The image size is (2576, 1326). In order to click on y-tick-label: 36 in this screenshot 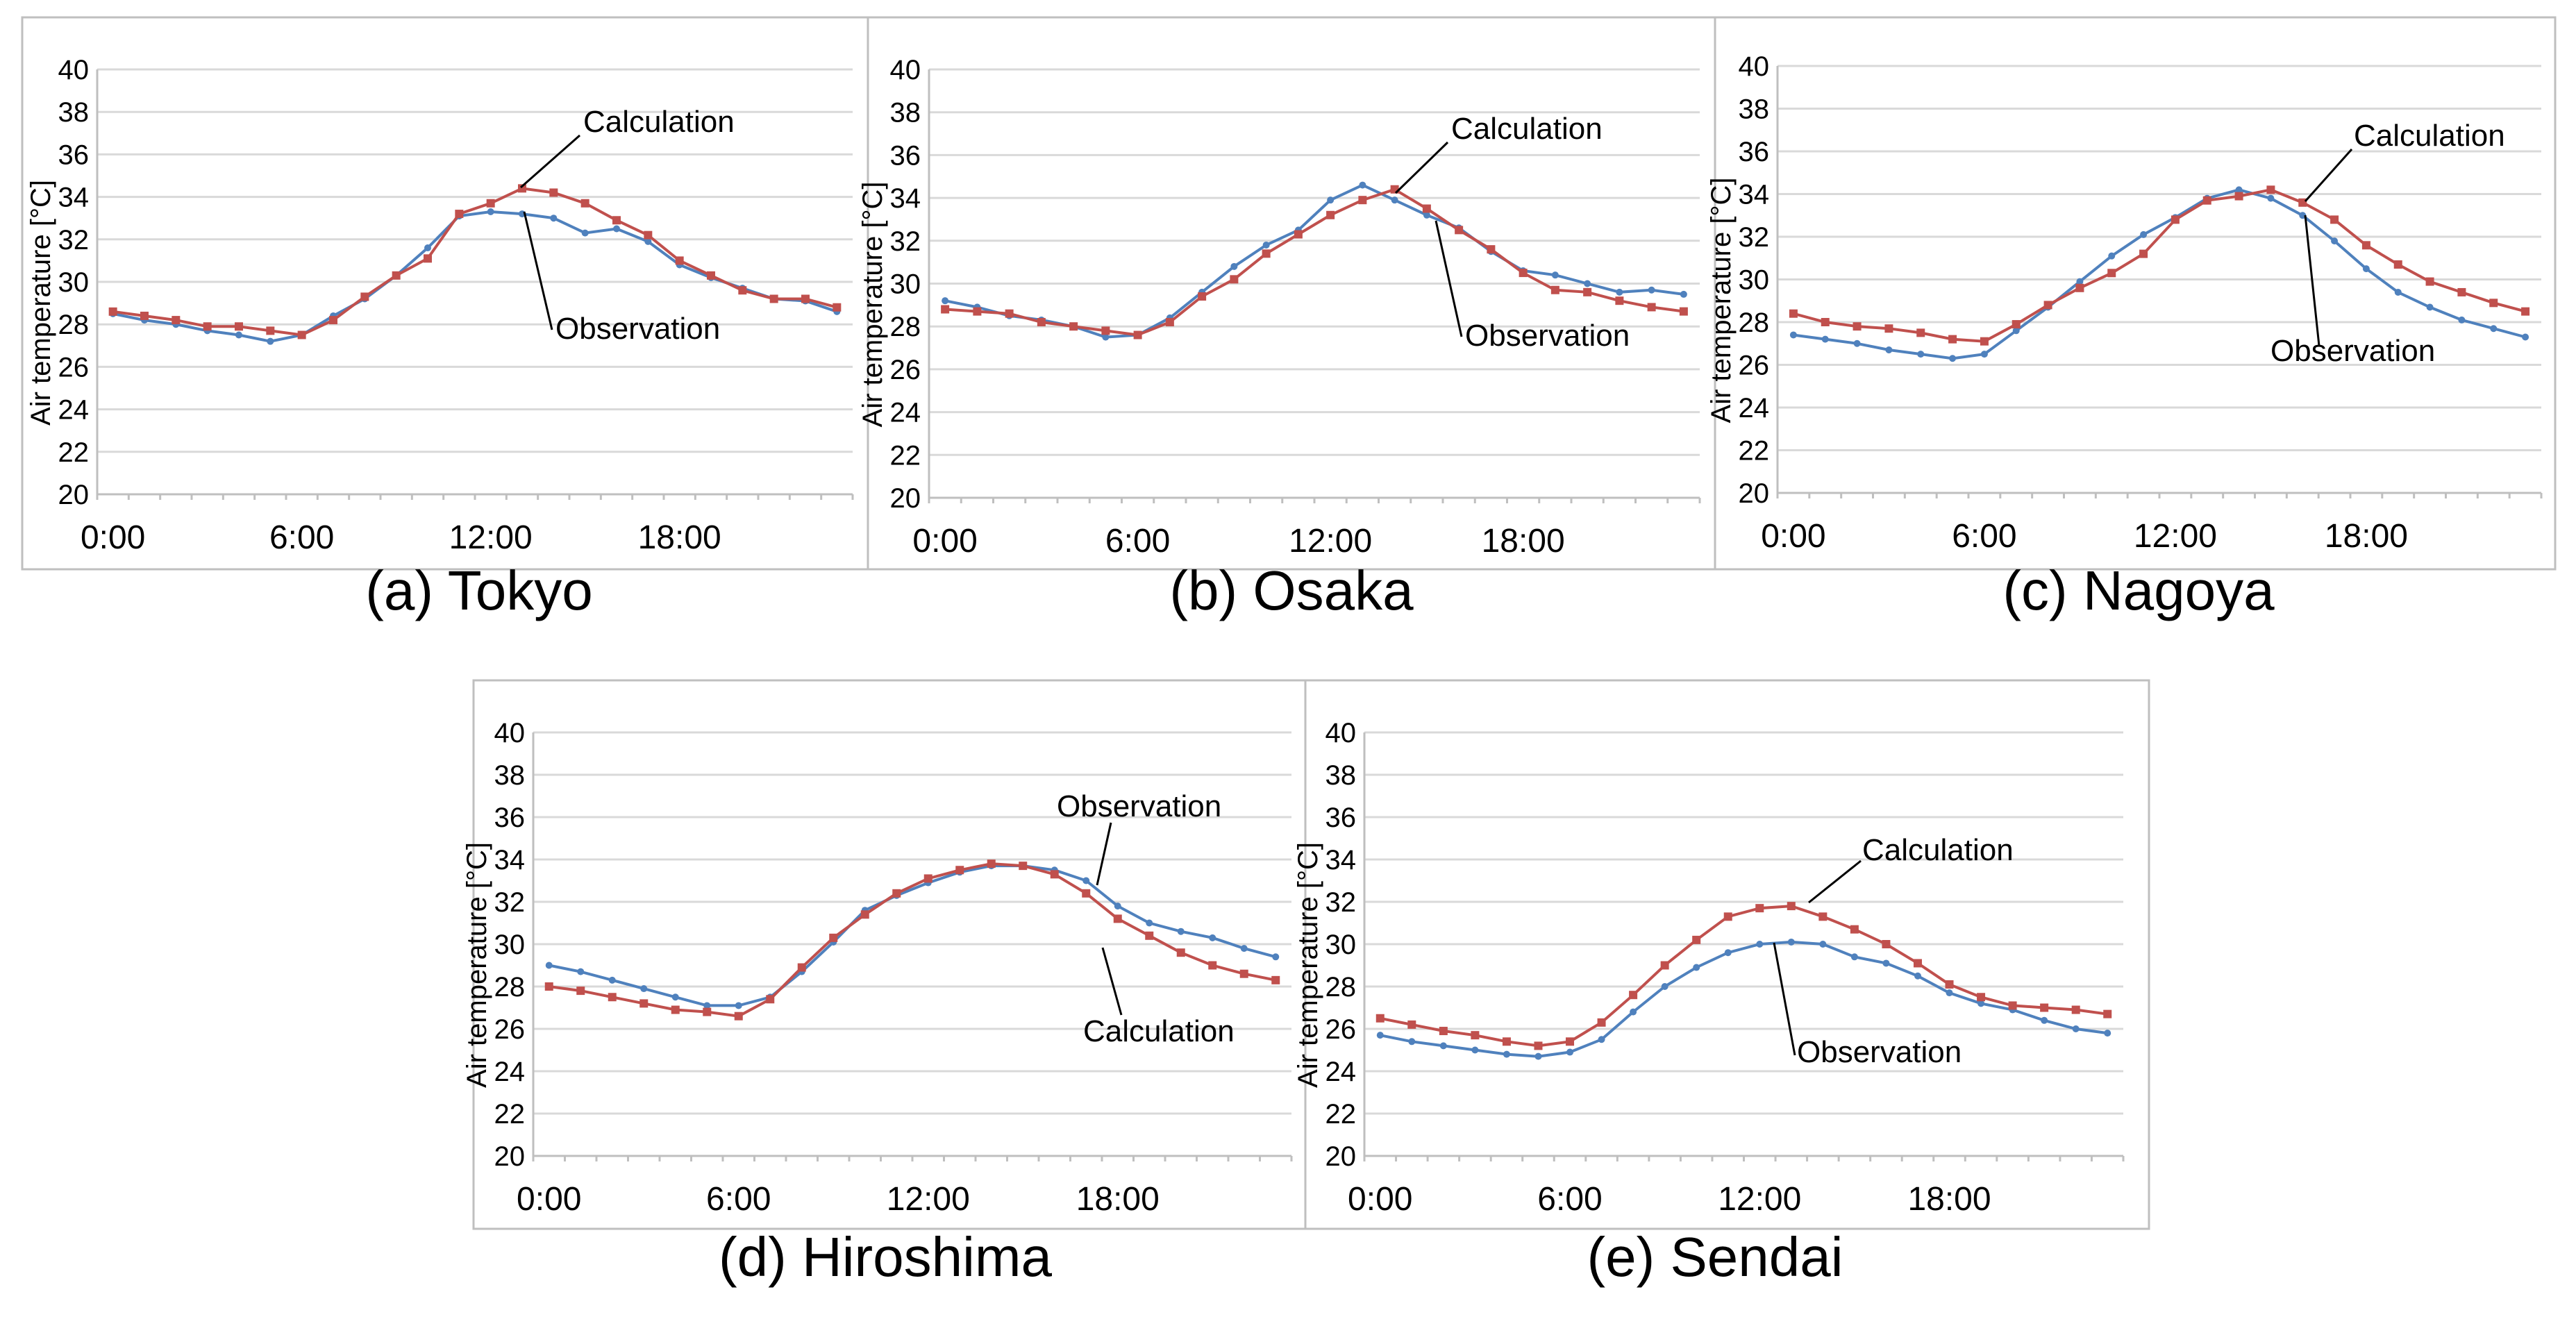, I will do `click(1341, 818)`.